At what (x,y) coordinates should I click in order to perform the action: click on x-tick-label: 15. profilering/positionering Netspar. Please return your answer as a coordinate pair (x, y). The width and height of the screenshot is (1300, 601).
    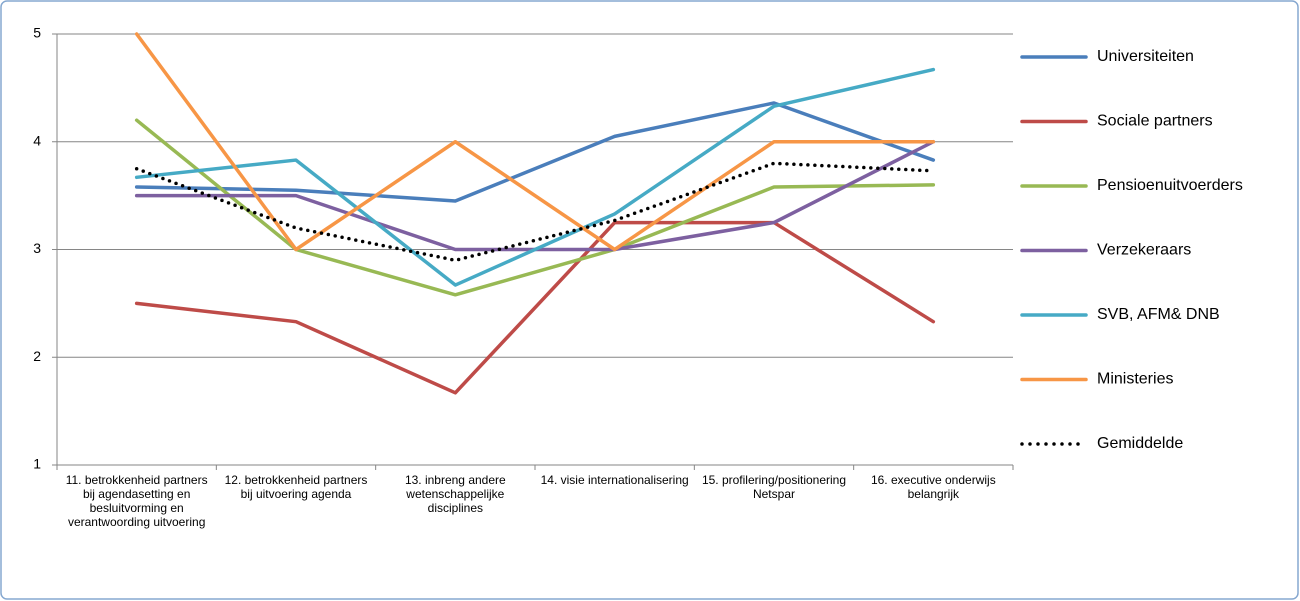
    Looking at the image, I should click on (774, 487).